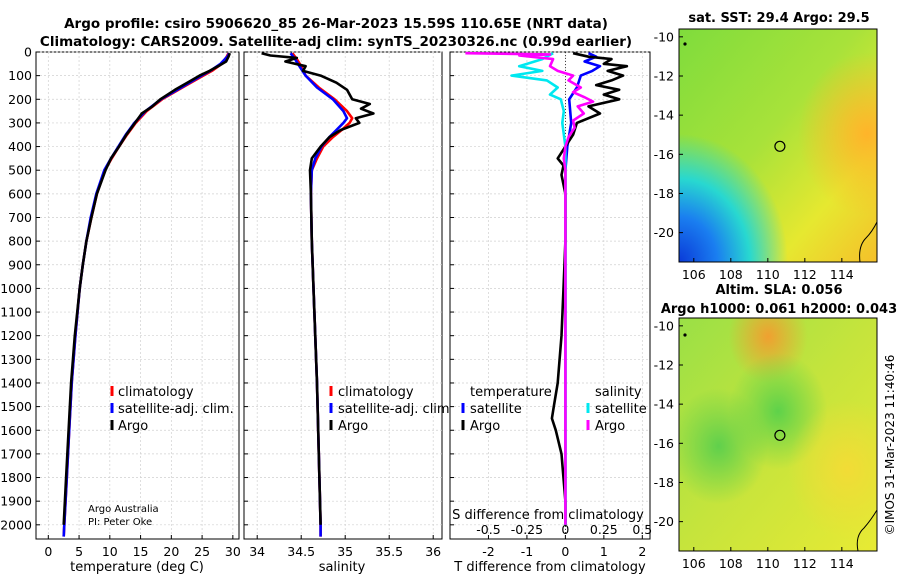 The image size is (900, 580). I want to click on sst-field-cold, so click(778, 145).